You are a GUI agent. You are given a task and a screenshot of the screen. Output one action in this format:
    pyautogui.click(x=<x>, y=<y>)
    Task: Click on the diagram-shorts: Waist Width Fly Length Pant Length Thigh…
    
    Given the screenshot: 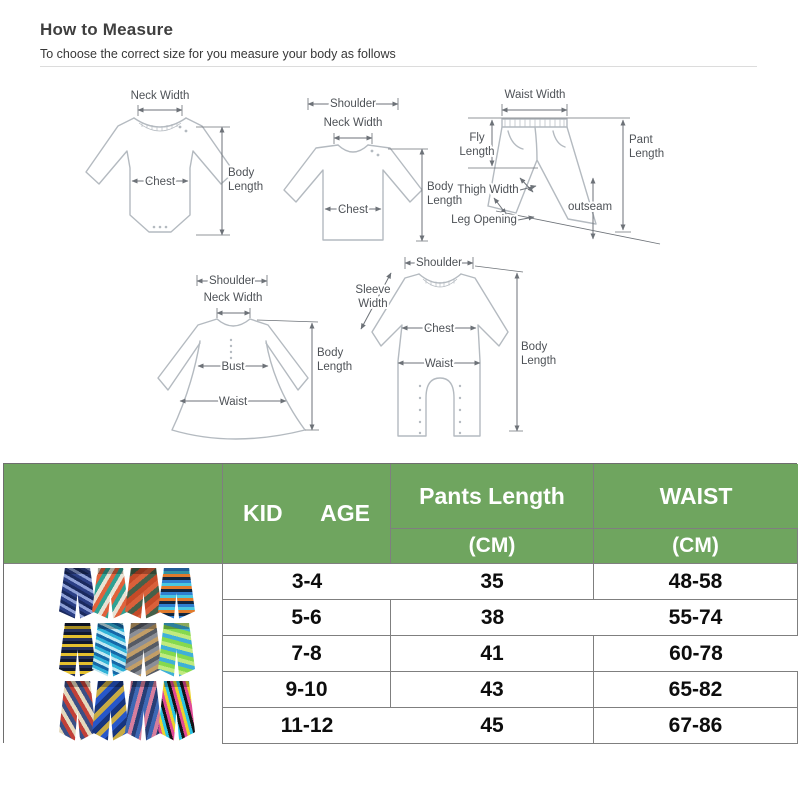 What is the action you would take?
    pyautogui.click(x=558, y=166)
    